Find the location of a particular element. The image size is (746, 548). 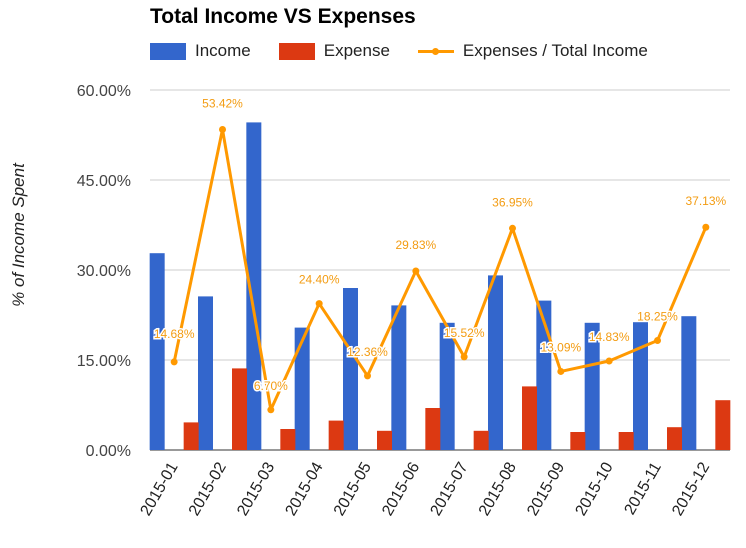

x-tick-label: 2015-04 is located at coordinates (305, 488).